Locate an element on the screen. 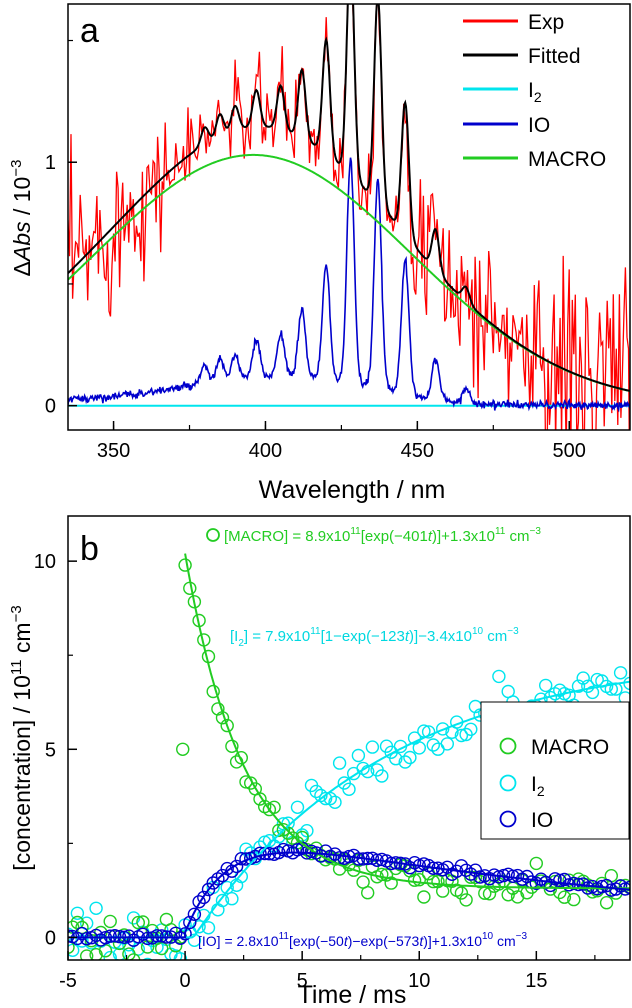  fit-io-curve is located at coordinates (349, 895).